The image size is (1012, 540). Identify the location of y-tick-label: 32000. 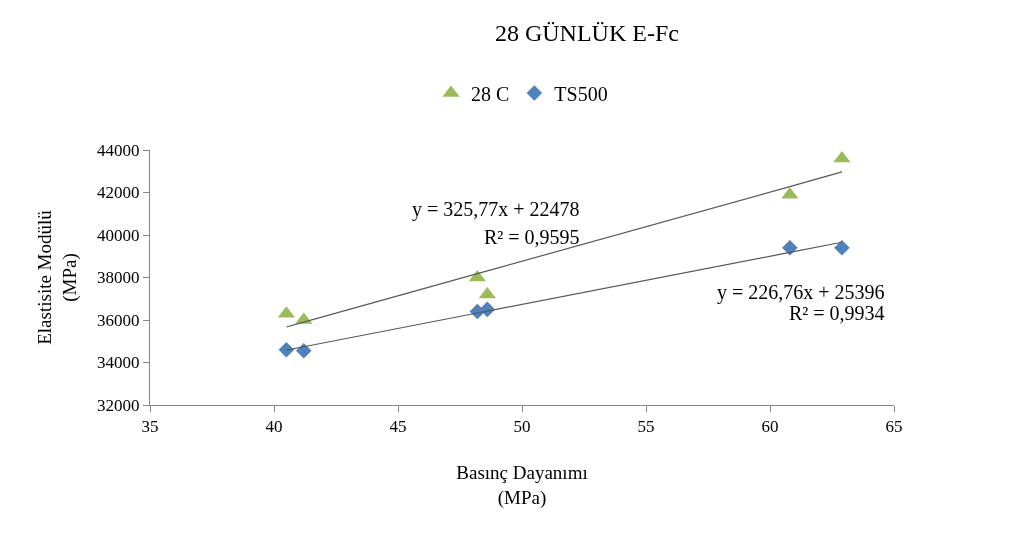
(118, 405).